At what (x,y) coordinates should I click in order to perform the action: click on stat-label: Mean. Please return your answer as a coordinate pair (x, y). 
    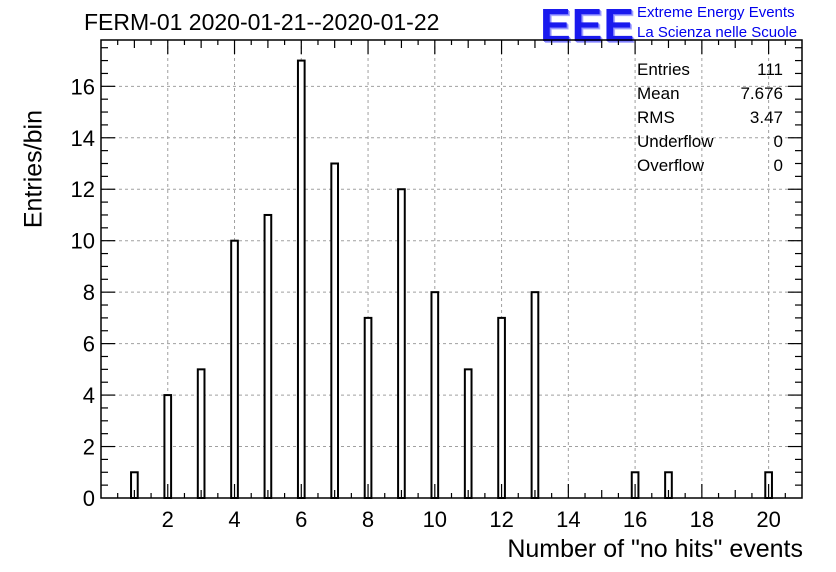
    Looking at the image, I should click on (658, 93).